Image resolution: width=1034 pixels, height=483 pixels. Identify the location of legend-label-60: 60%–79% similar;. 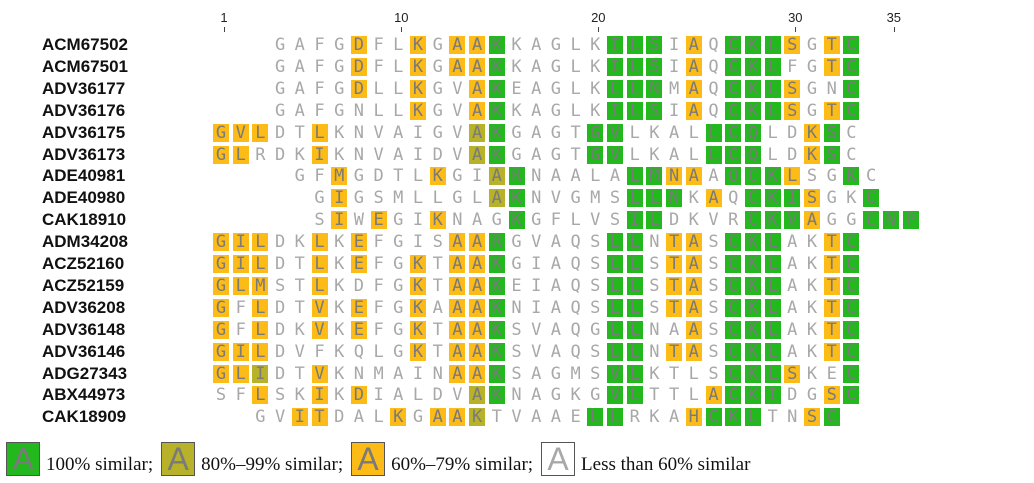
(462, 464).